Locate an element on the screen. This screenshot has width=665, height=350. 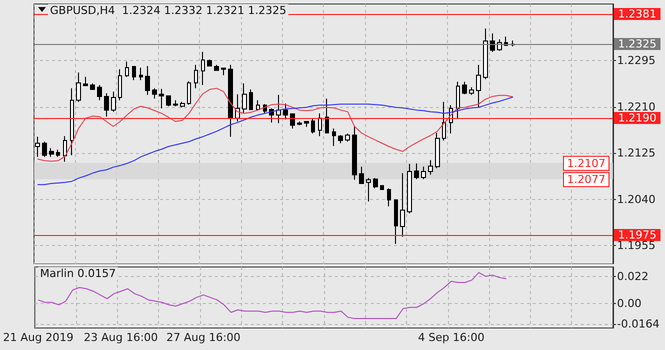
y-tick-label: 1.1955 is located at coordinates (636, 245).